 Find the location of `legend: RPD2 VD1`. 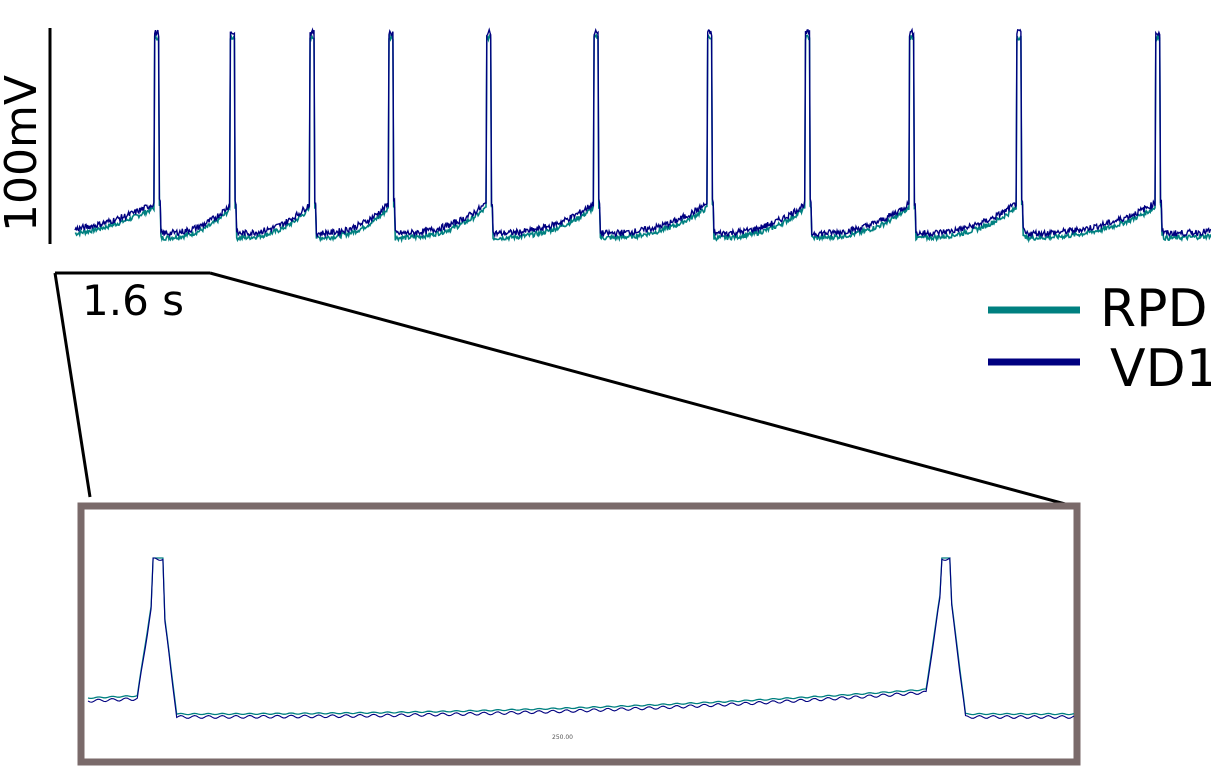

legend: RPD2 VD1 is located at coordinates (1099, 339).